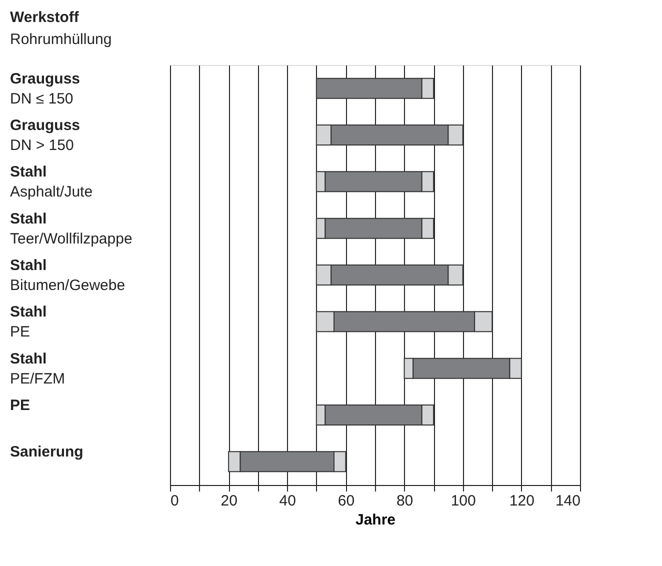 The height and width of the screenshot is (566, 662). Describe the element at coordinates (174, 501) in the screenshot. I see `x-tick-label: 0` at that location.